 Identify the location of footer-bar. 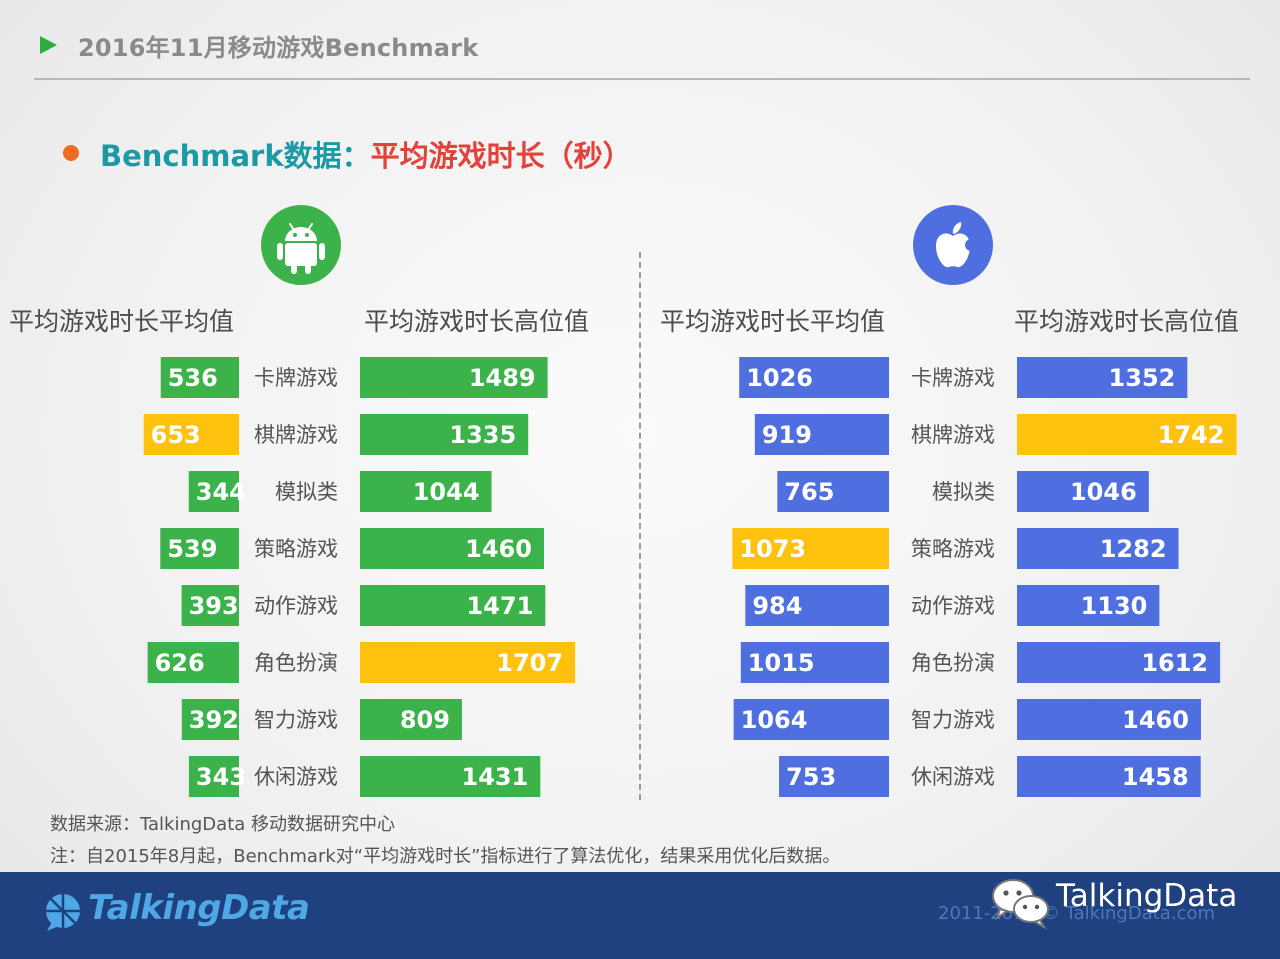
(640, 915).